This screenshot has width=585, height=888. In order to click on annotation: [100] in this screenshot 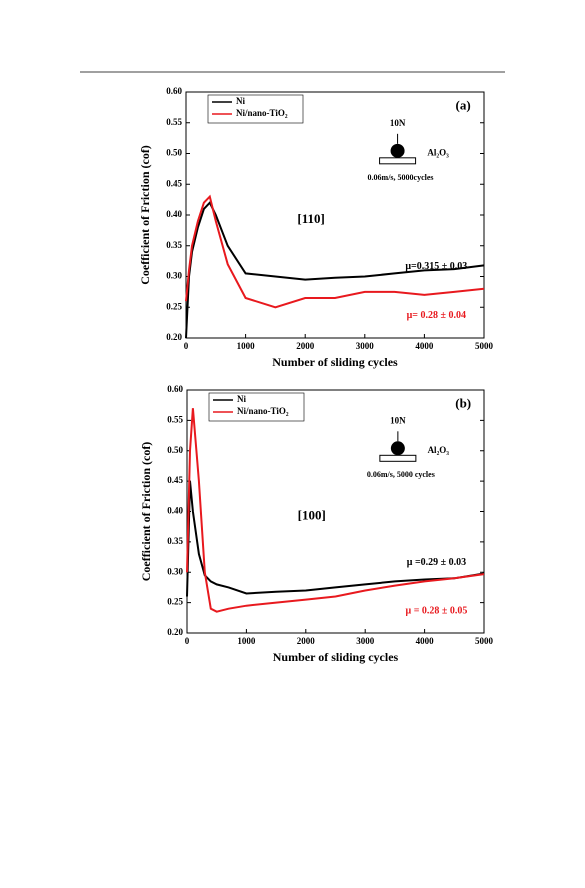, I will do `click(312, 514)`.